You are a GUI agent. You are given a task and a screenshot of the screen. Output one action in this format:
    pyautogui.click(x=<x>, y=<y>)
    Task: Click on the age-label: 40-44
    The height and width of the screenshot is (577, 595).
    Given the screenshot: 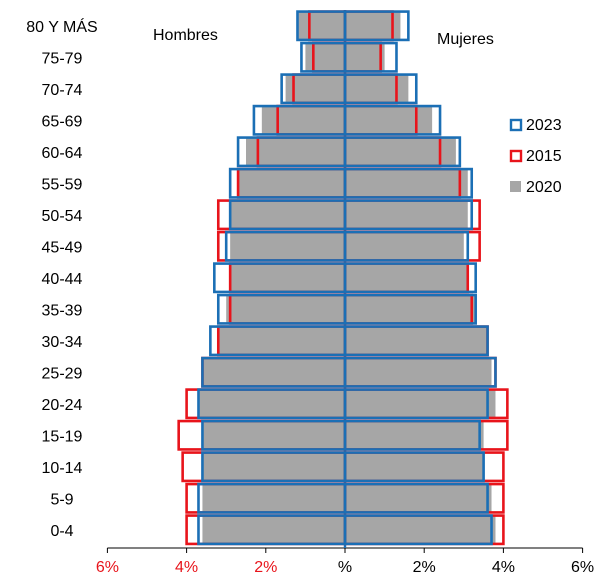 What is the action you would take?
    pyautogui.click(x=62, y=279)
    